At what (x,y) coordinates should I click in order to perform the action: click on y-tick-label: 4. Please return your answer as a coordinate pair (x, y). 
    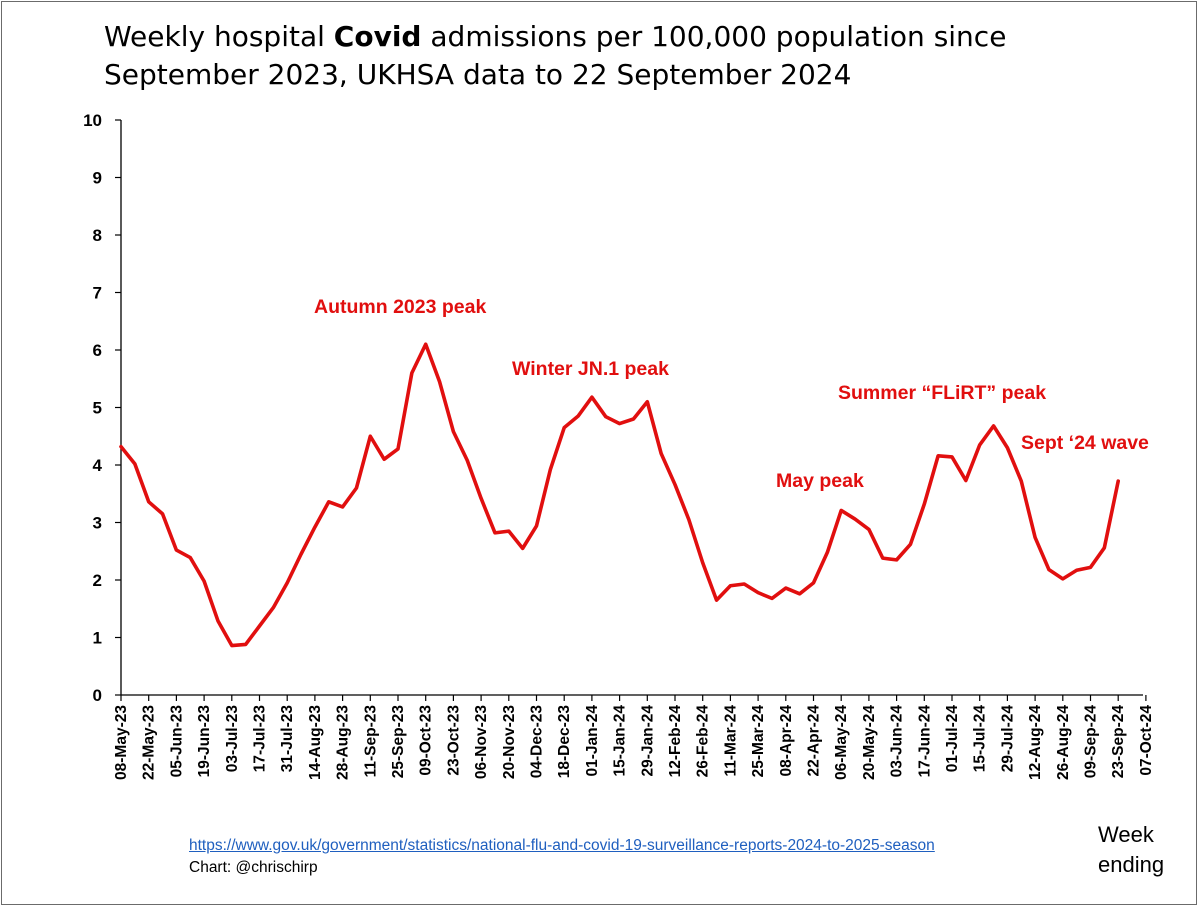
    Looking at the image, I should click on (98, 465).